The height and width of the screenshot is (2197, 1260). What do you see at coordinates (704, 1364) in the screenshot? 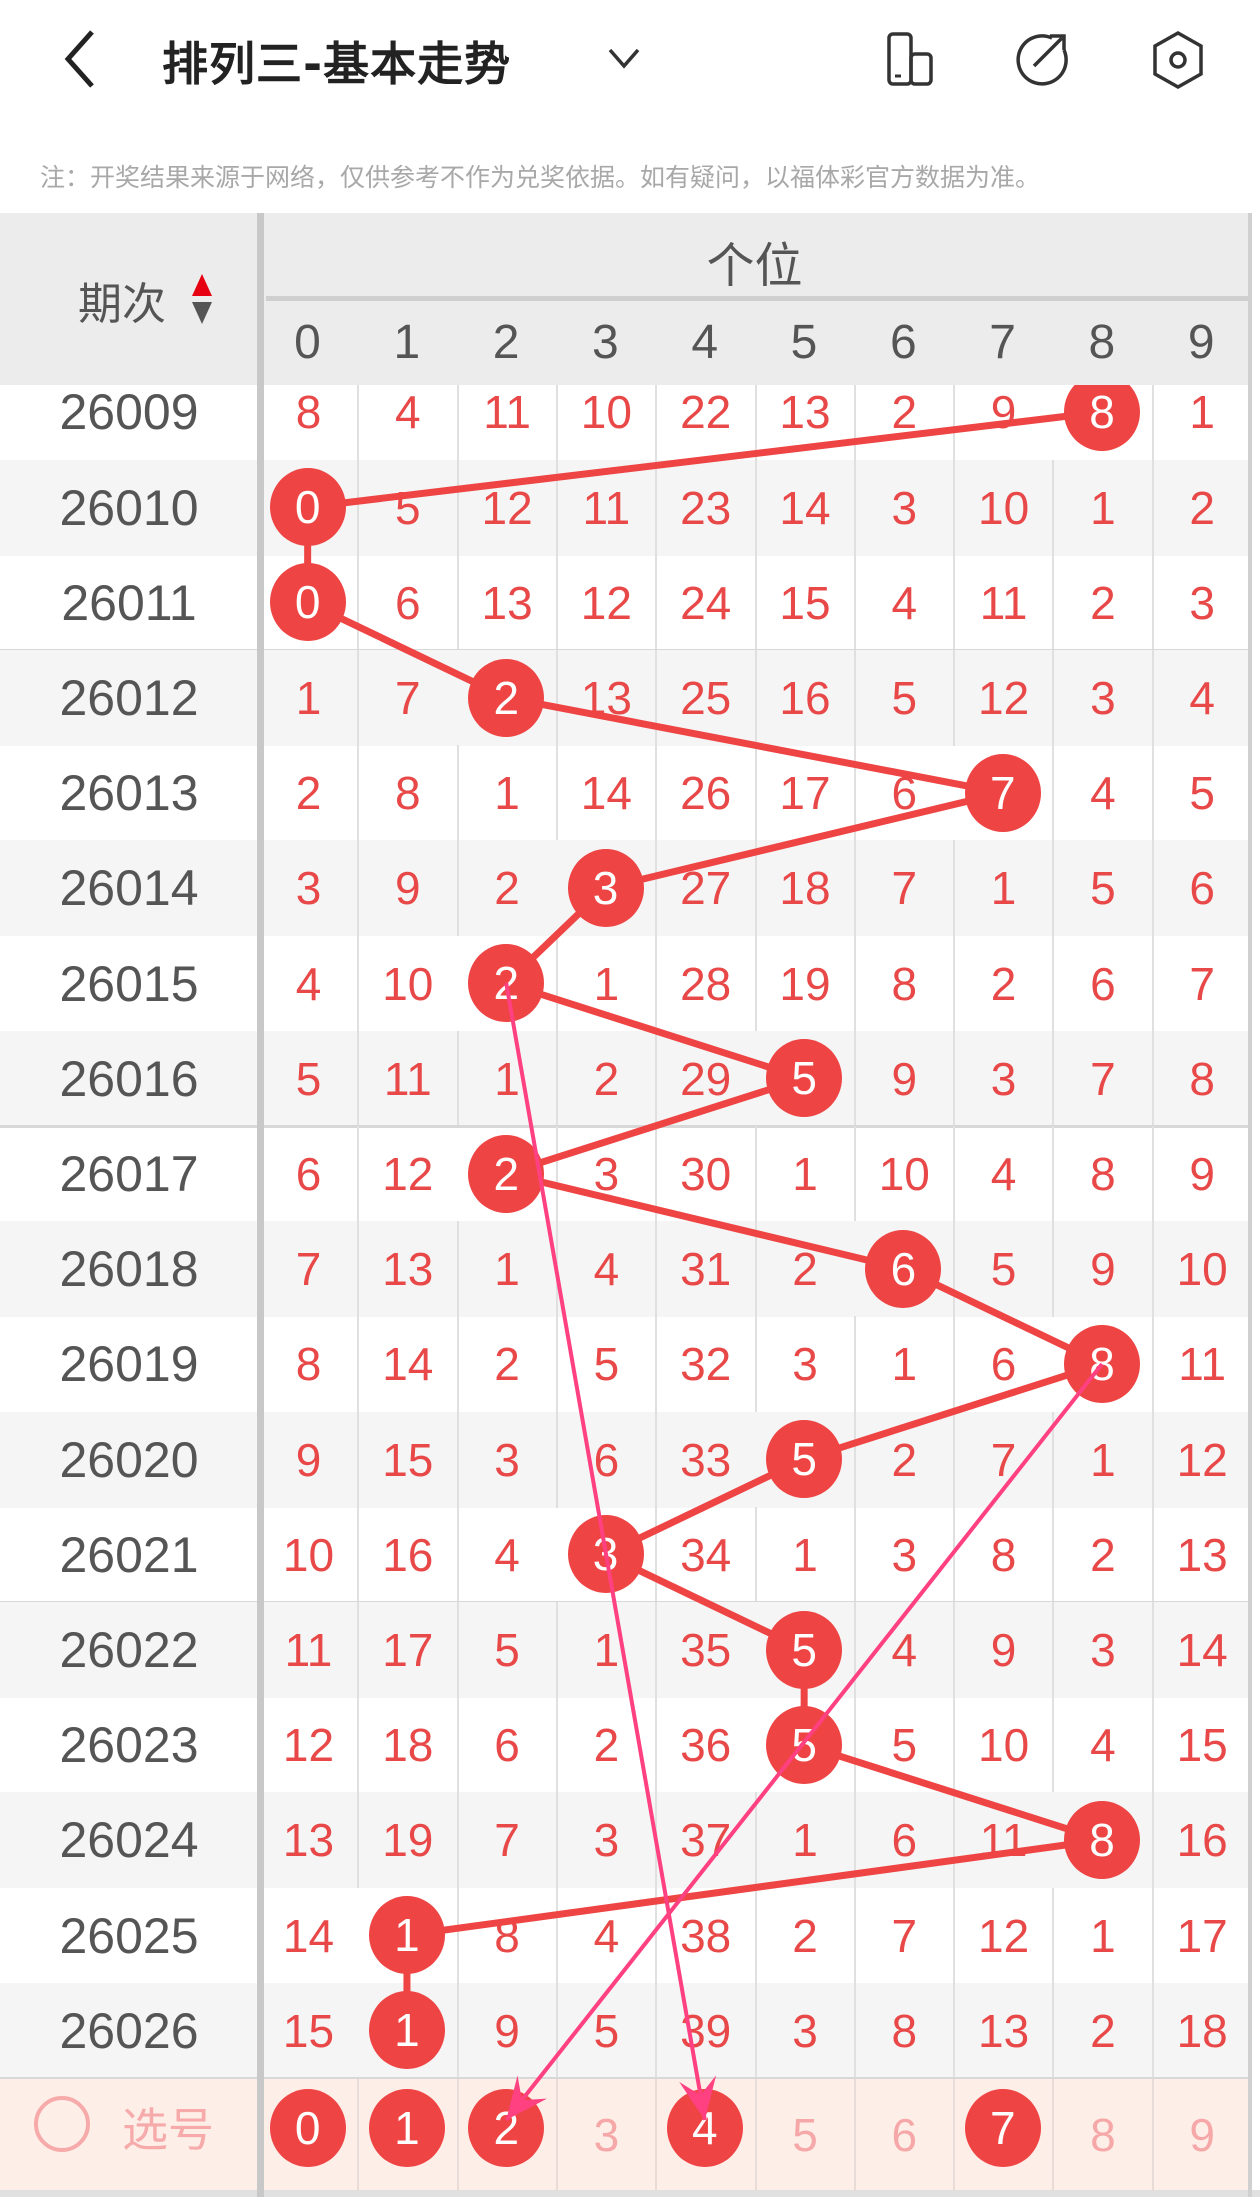
I see `omission-cell: 32` at bounding box center [704, 1364].